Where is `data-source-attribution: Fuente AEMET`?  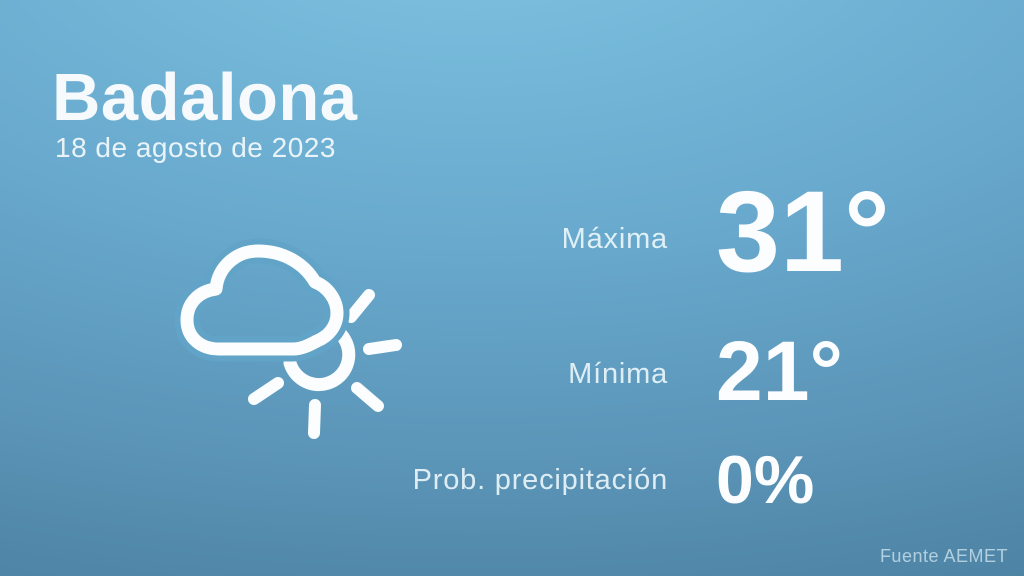 data-source-attribution: Fuente AEMET is located at coordinates (943, 556).